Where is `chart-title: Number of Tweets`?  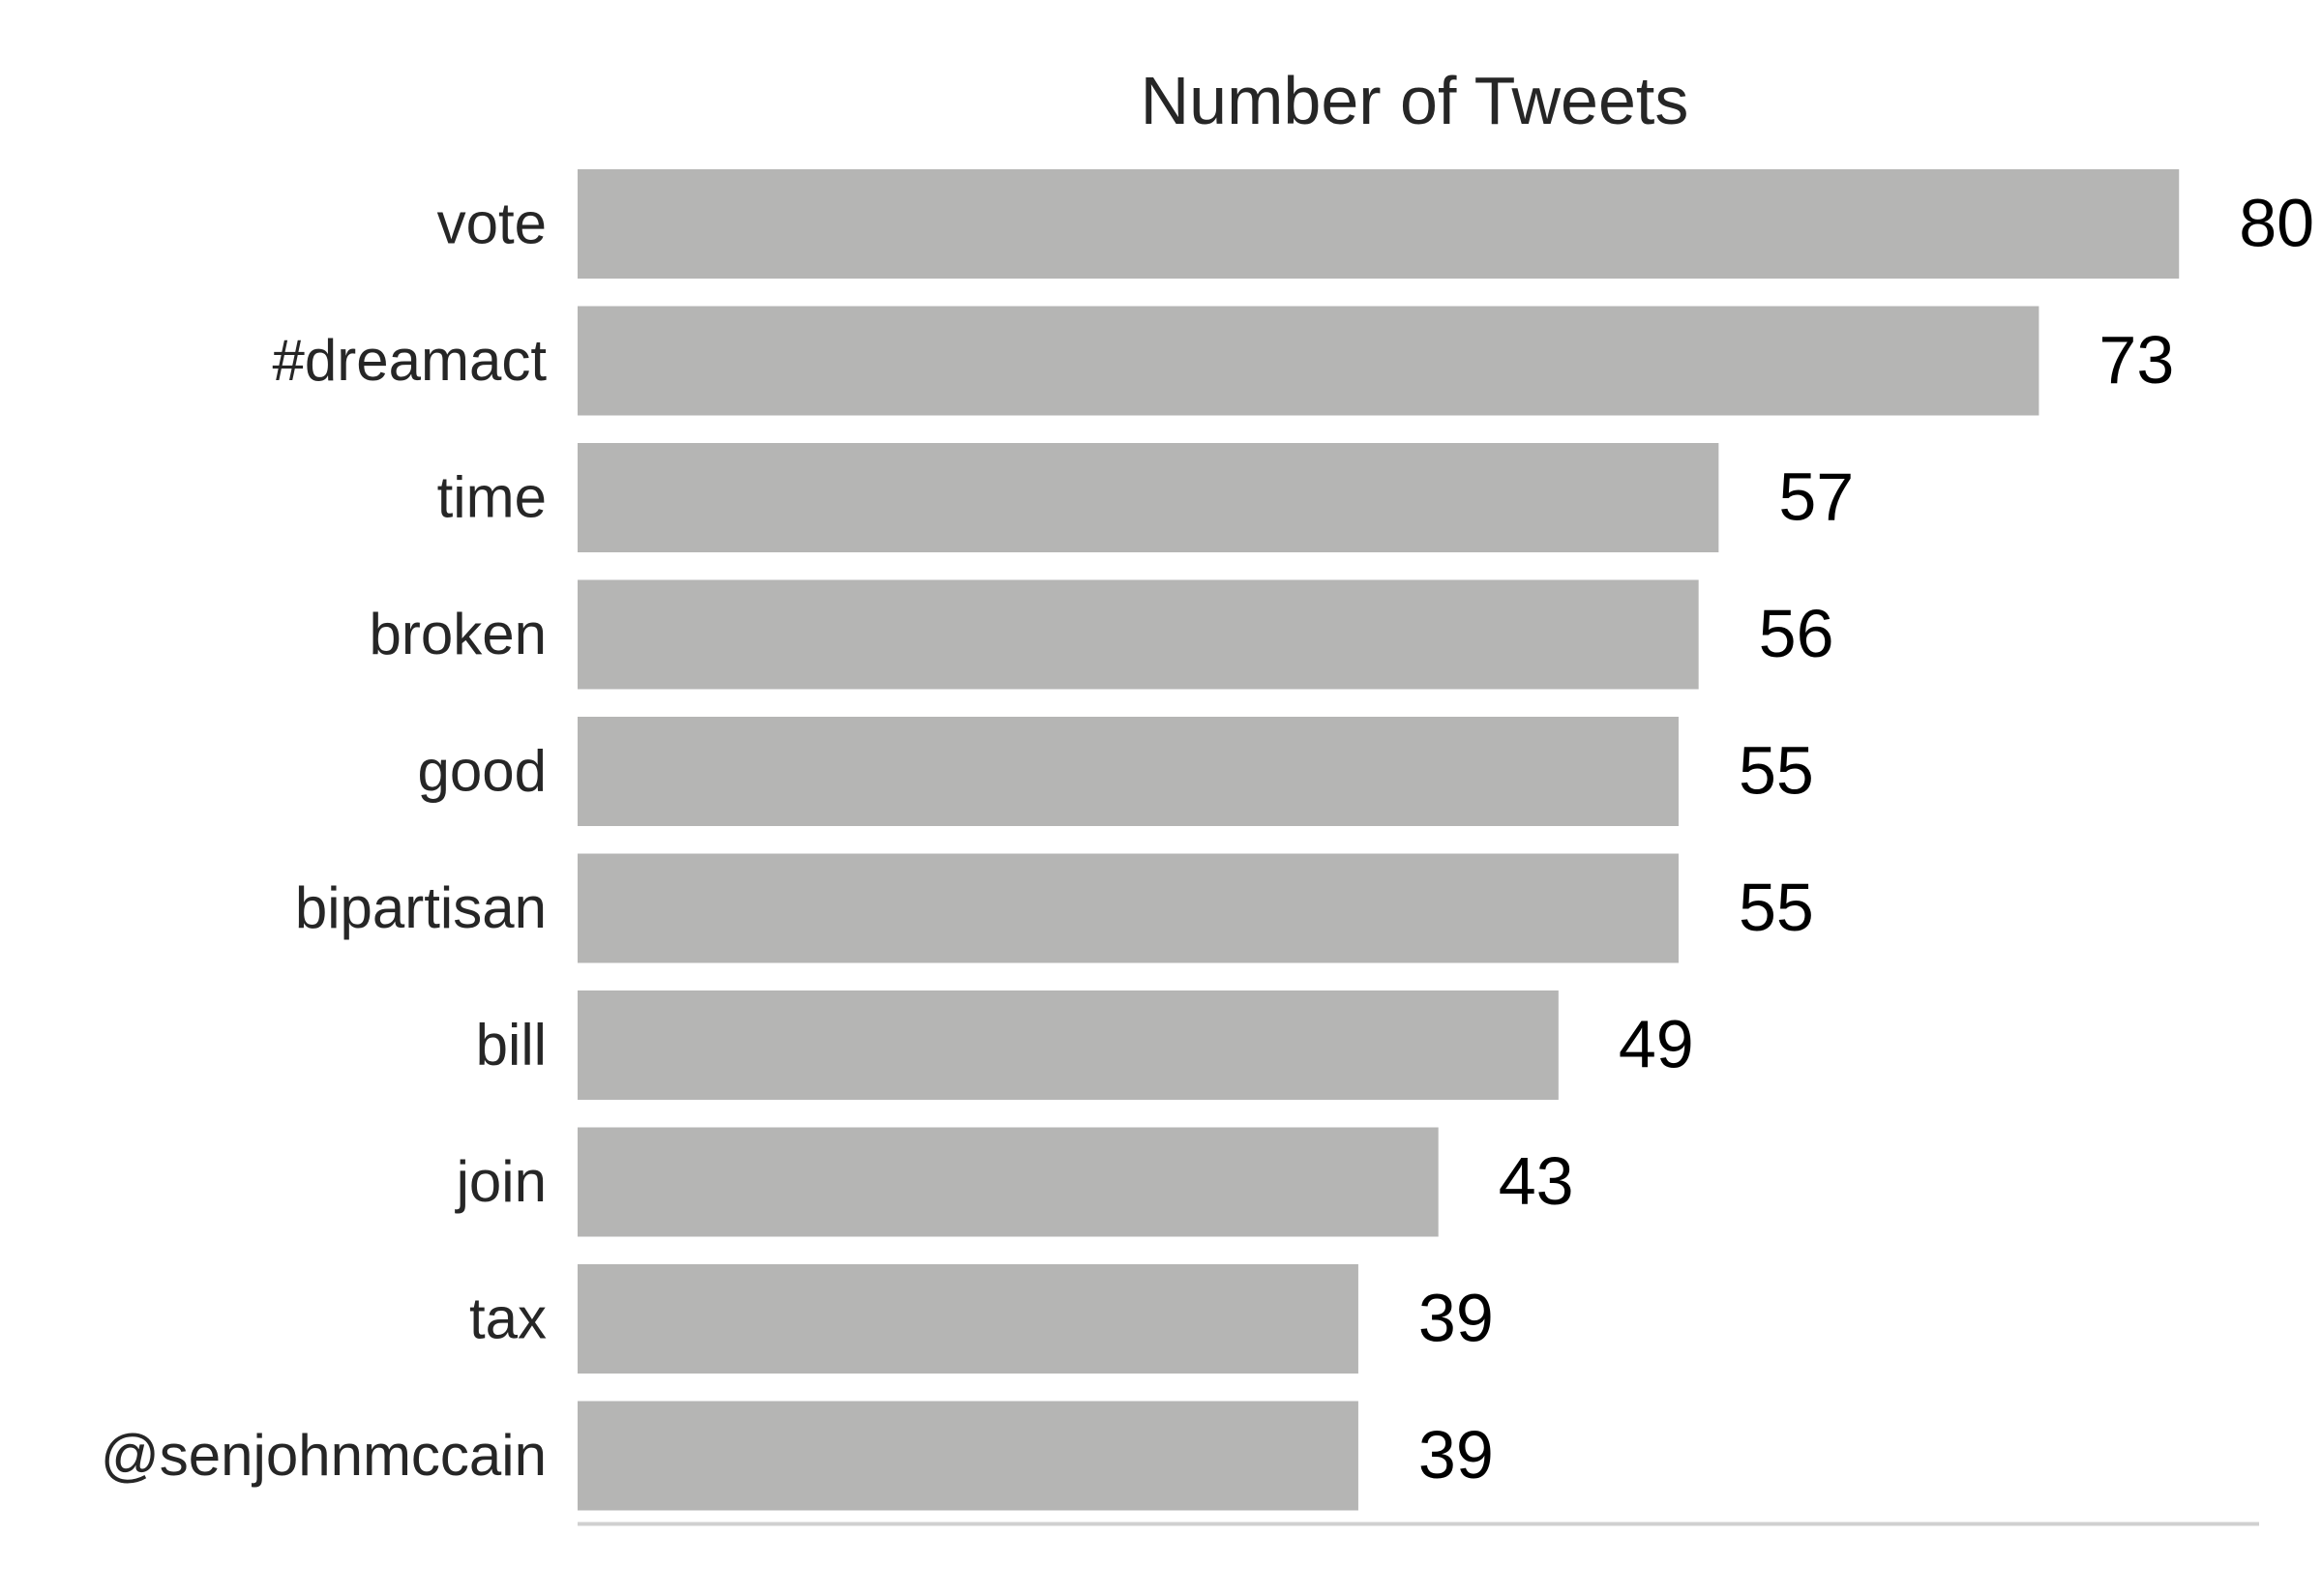
chart-title: Number of Tweets is located at coordinates (1415, 100).